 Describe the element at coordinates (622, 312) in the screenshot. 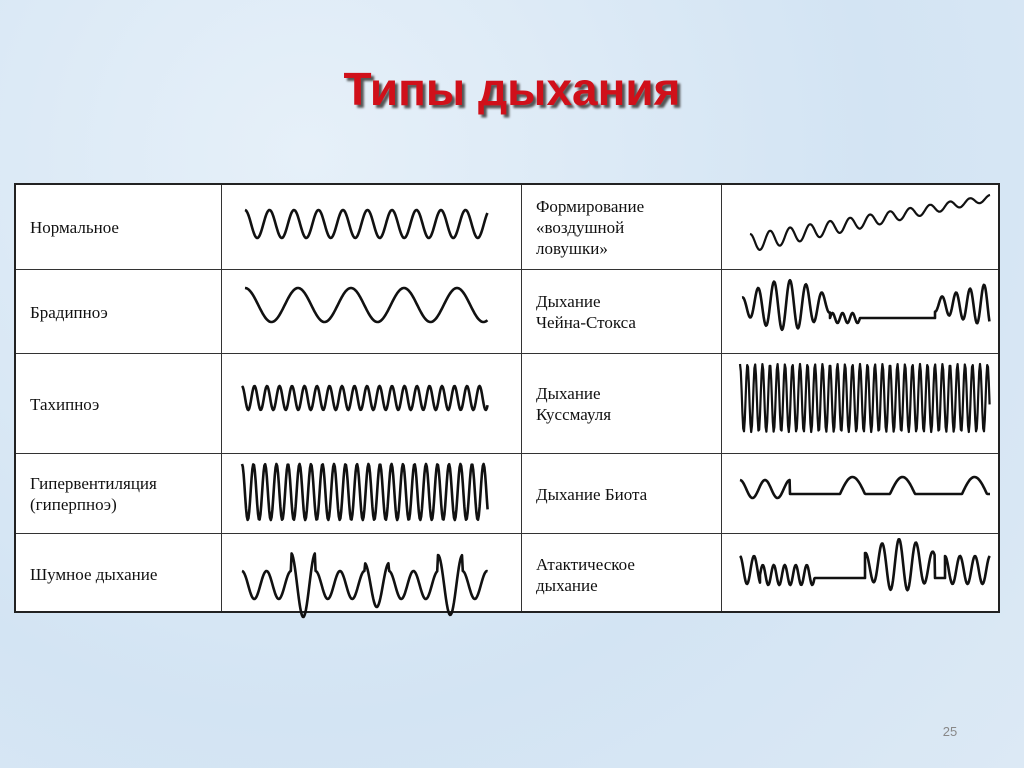

I see `breathing-type-label: Дыхание Чейна-Стокса` at that location.